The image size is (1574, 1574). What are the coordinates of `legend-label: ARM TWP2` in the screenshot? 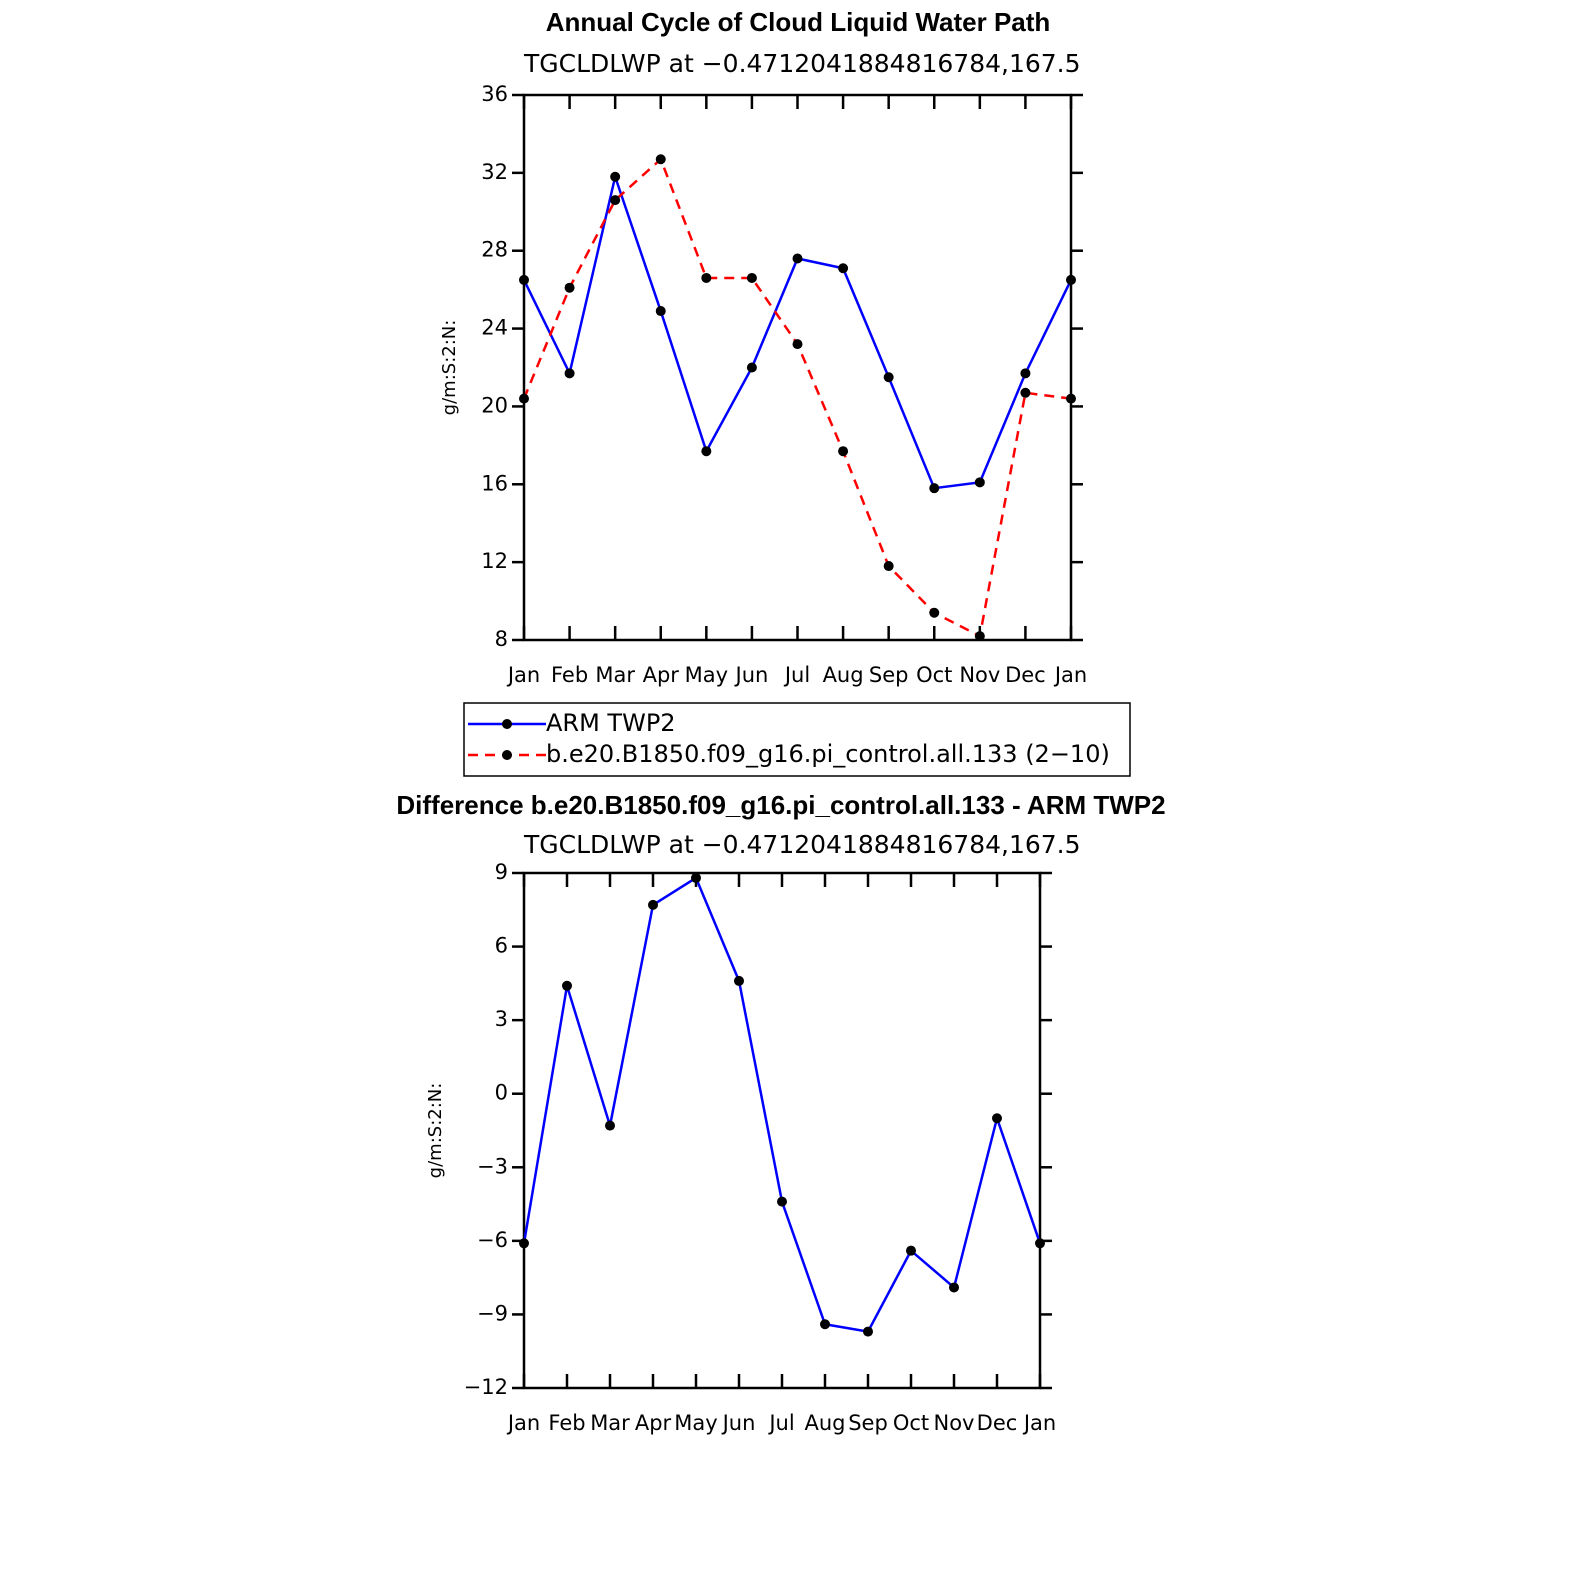 It's located at (611, 723).